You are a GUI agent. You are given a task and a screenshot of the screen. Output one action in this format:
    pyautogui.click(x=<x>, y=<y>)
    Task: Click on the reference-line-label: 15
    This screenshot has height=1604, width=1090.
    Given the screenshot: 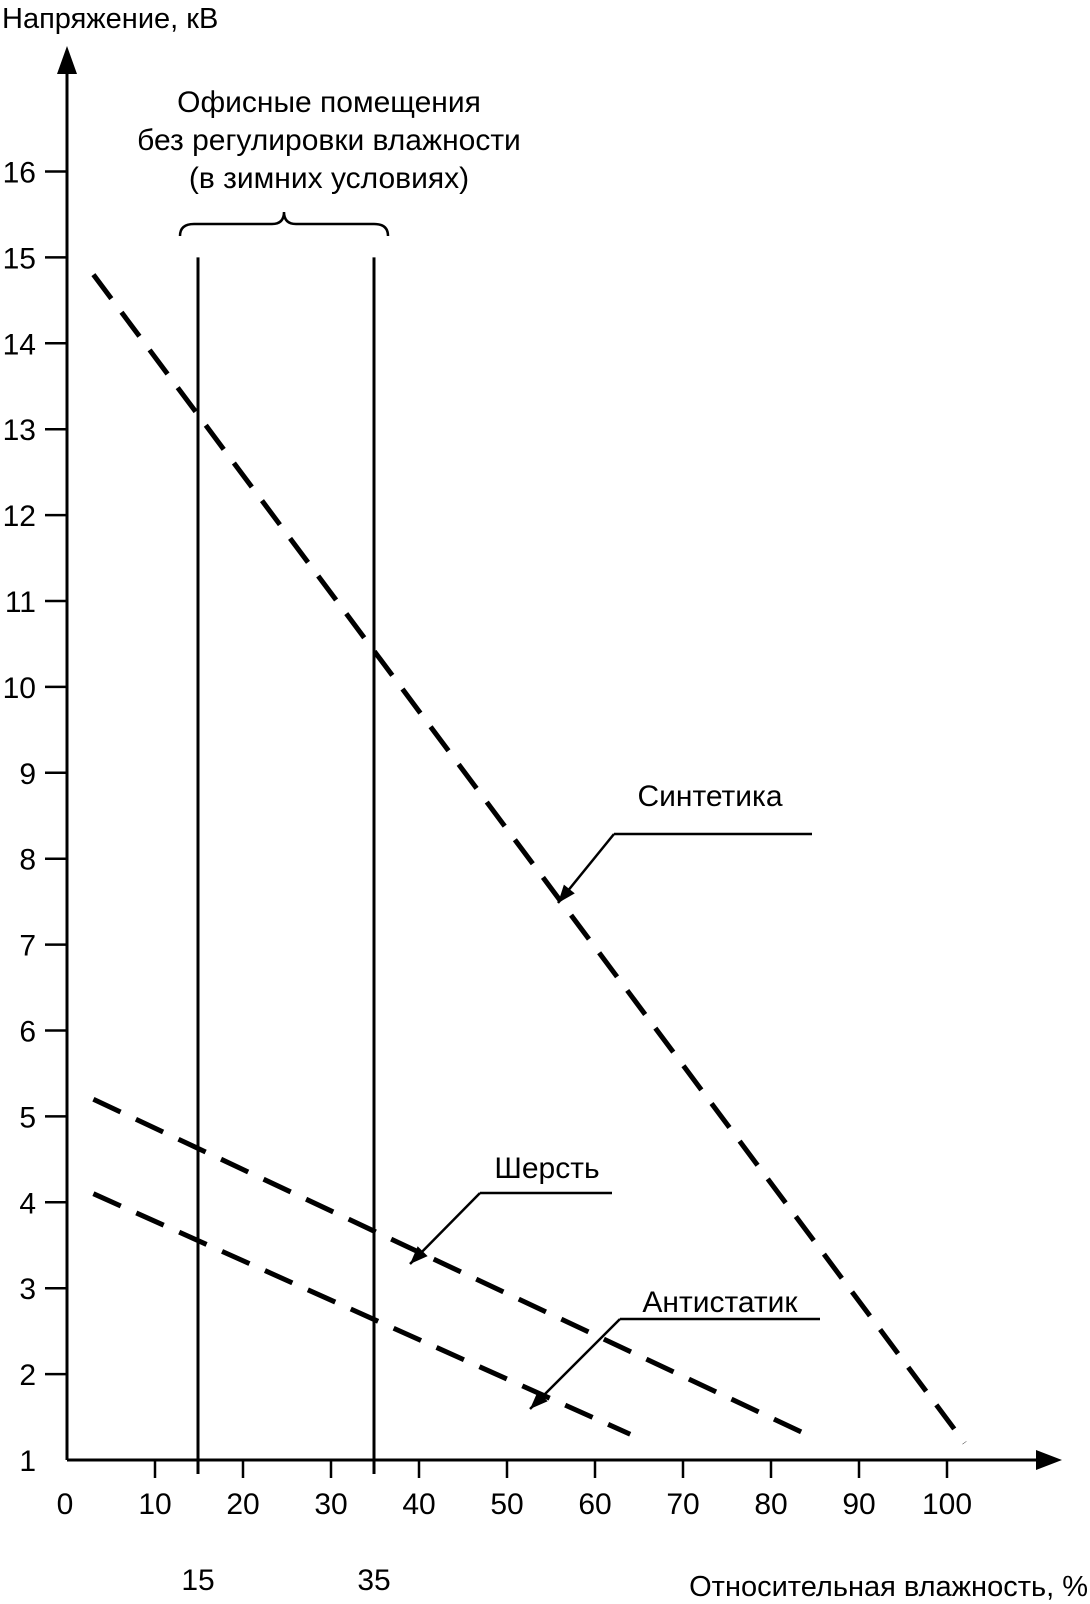 What is the action you would take?
    pyautogui.click(x=197, y=1580)
    